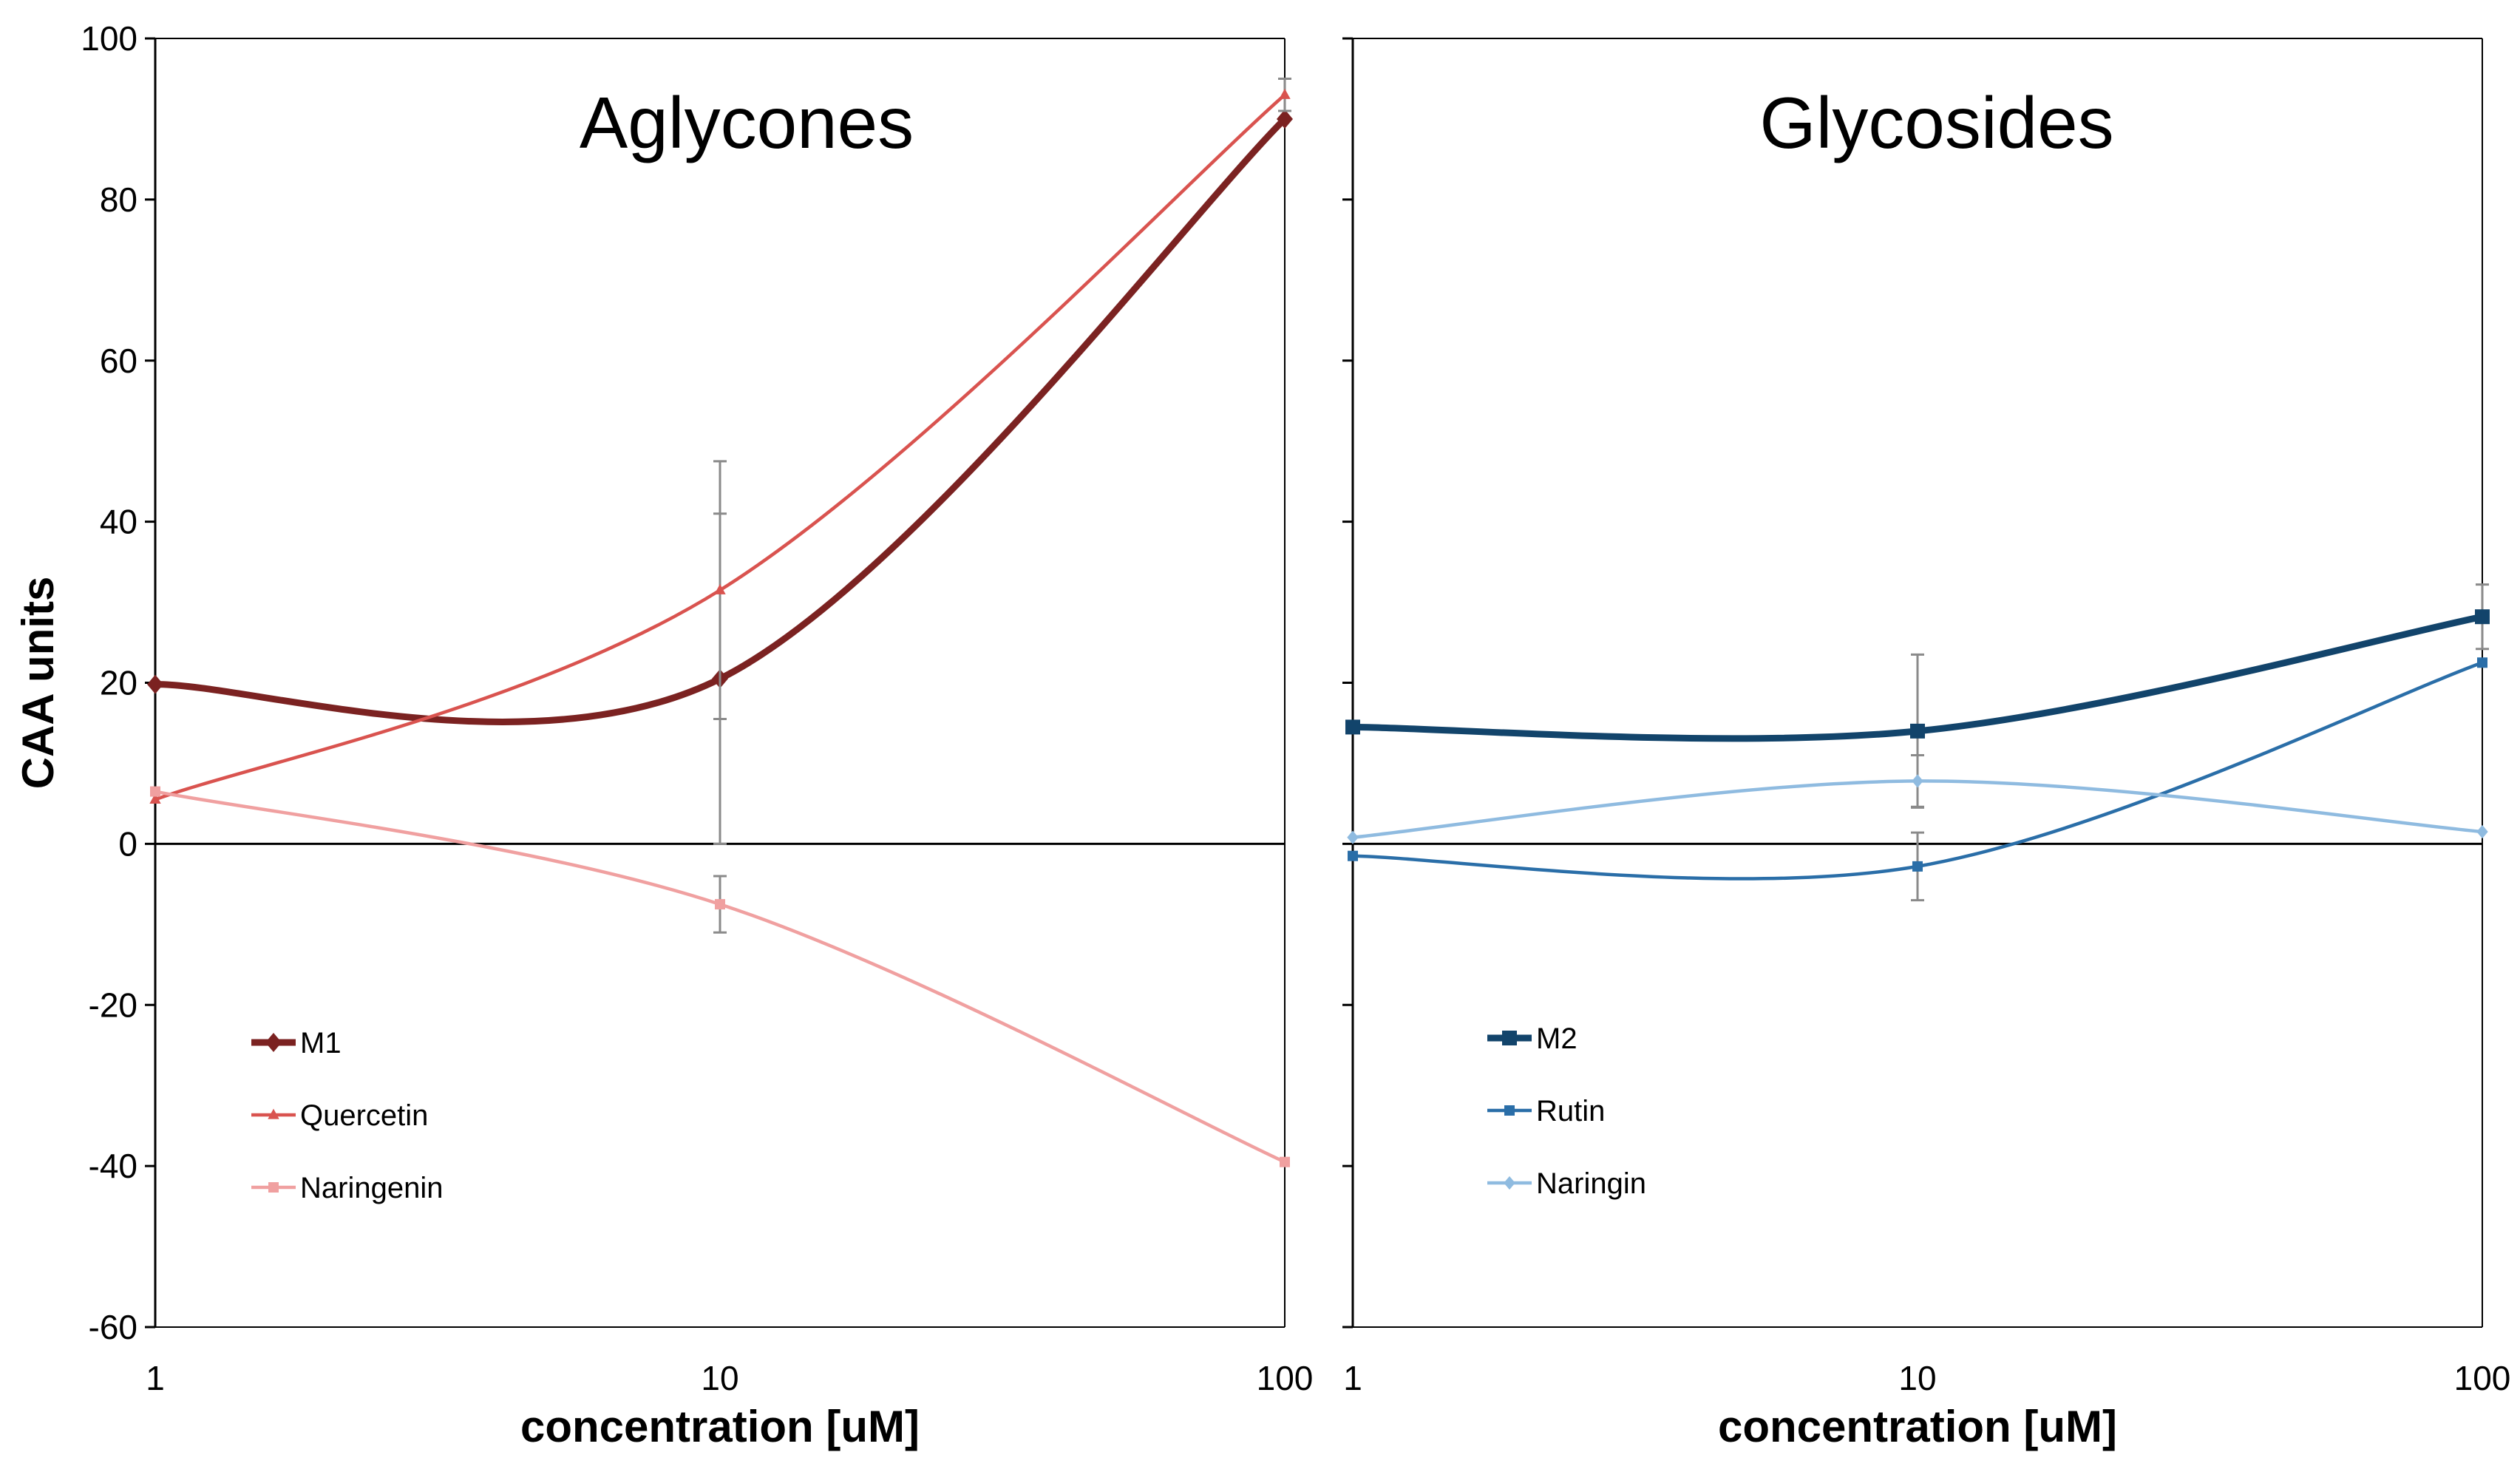 Image resolution: width=2520 pixels, height=1472 pixels. I want to click on series-m2, so click(1917, 696).